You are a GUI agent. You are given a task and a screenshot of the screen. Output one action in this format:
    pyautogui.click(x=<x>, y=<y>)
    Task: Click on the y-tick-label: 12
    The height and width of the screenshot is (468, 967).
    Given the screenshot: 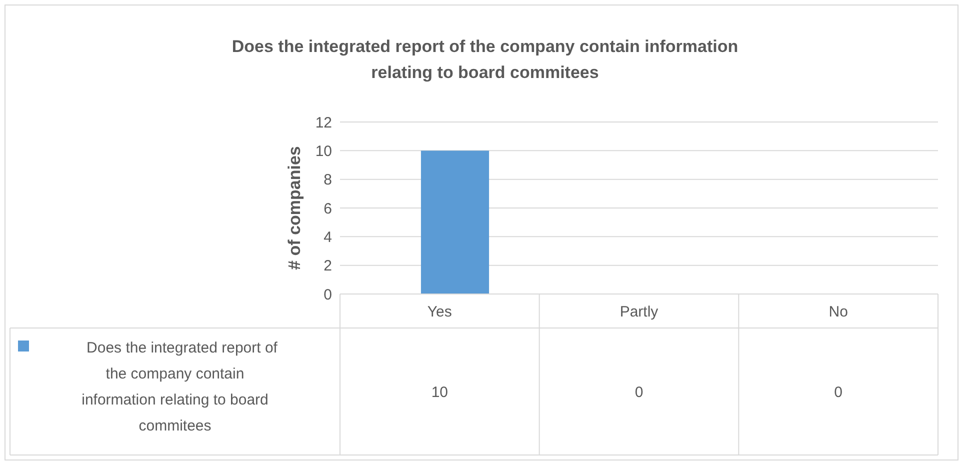 What is the action you would take?
    pyautogui.click(x=323, y=123)
    